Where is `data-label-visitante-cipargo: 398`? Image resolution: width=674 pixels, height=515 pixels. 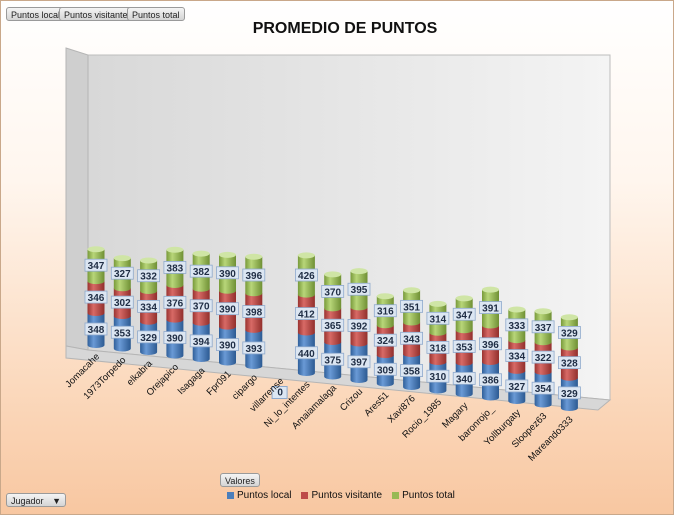 data-label-visitante-cipargo: 398 is located at coordinates (254, 312).